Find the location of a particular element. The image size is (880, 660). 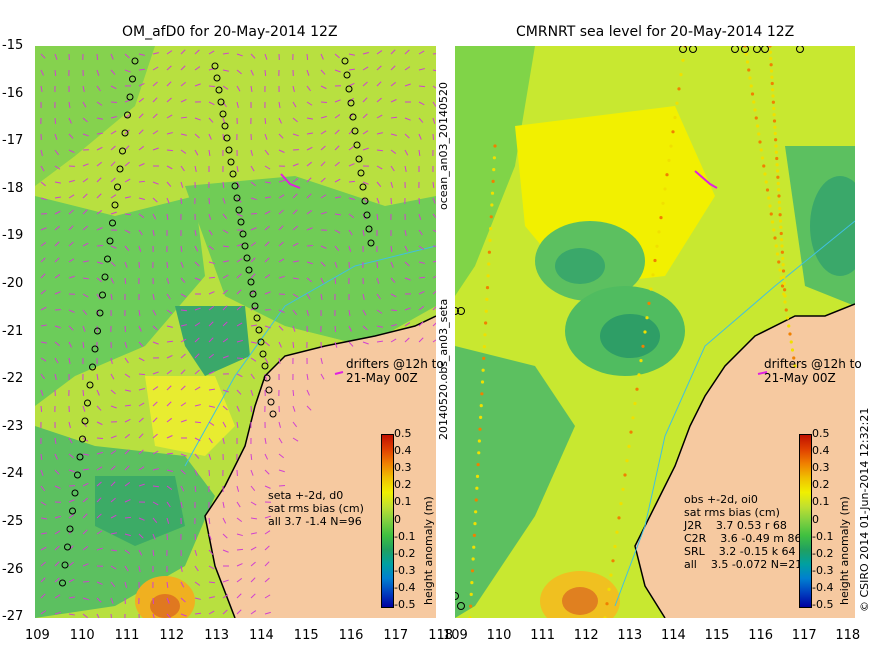

y-tick-label: -16 is located at coordinates (13, 93).